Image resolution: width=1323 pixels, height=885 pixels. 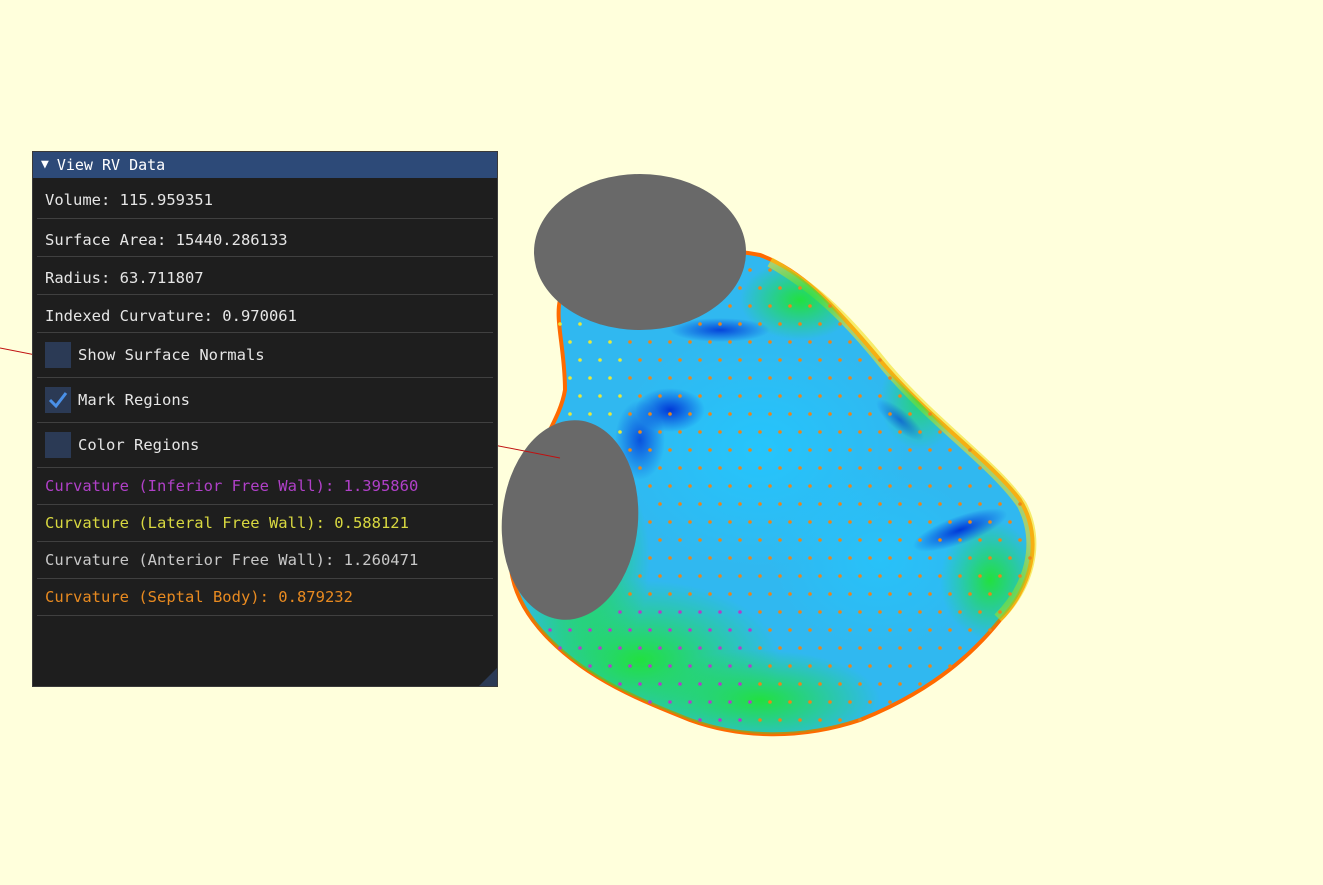 I want to click on resize-grip, so click(x=488, y=677).